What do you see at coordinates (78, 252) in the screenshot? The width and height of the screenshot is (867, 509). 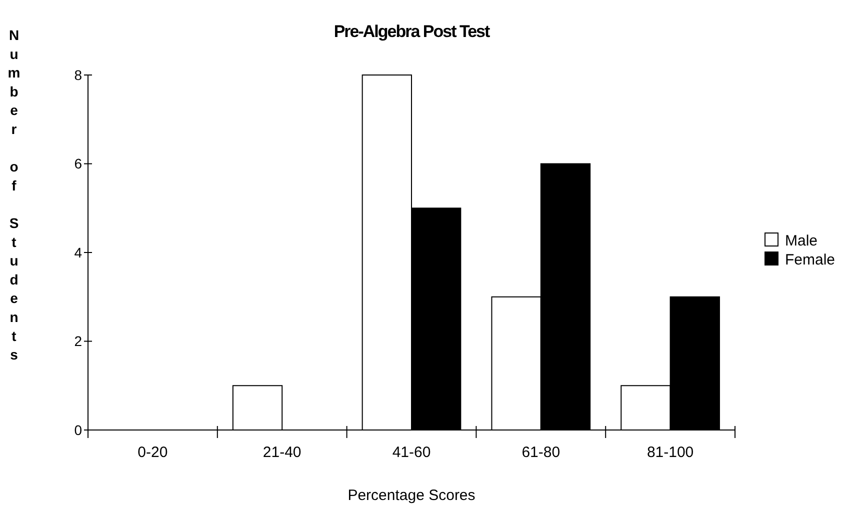 I see `y-tick-label: 4` at bounding box center [78, 252].